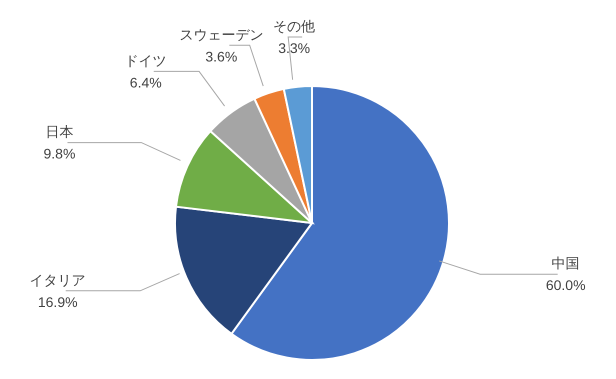 The height and width of the screenshot is (379, 616). What do you see at coordinates (566, 285) in the screenshot?
I see `data-label: 60.0%` at bounding box center [566, 285].